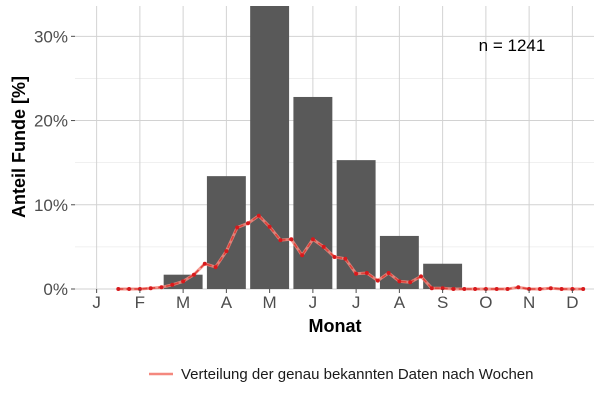 This screenshot has height=400, width=600. Describe the element at coordinates (51, 121) in the screenshot. I see `y-tick-label: 20%` at that location.